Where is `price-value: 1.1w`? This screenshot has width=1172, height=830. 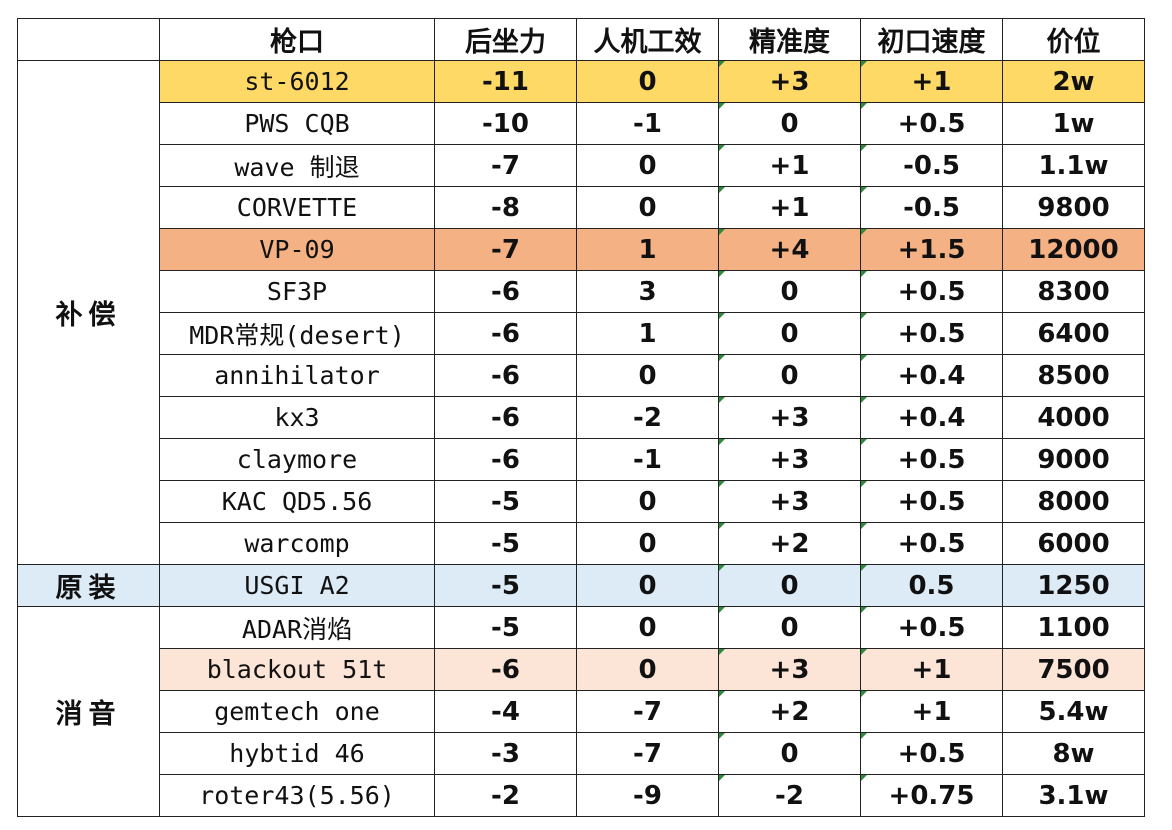 price-value: 1.1w is located at coordinates (1073, 165).